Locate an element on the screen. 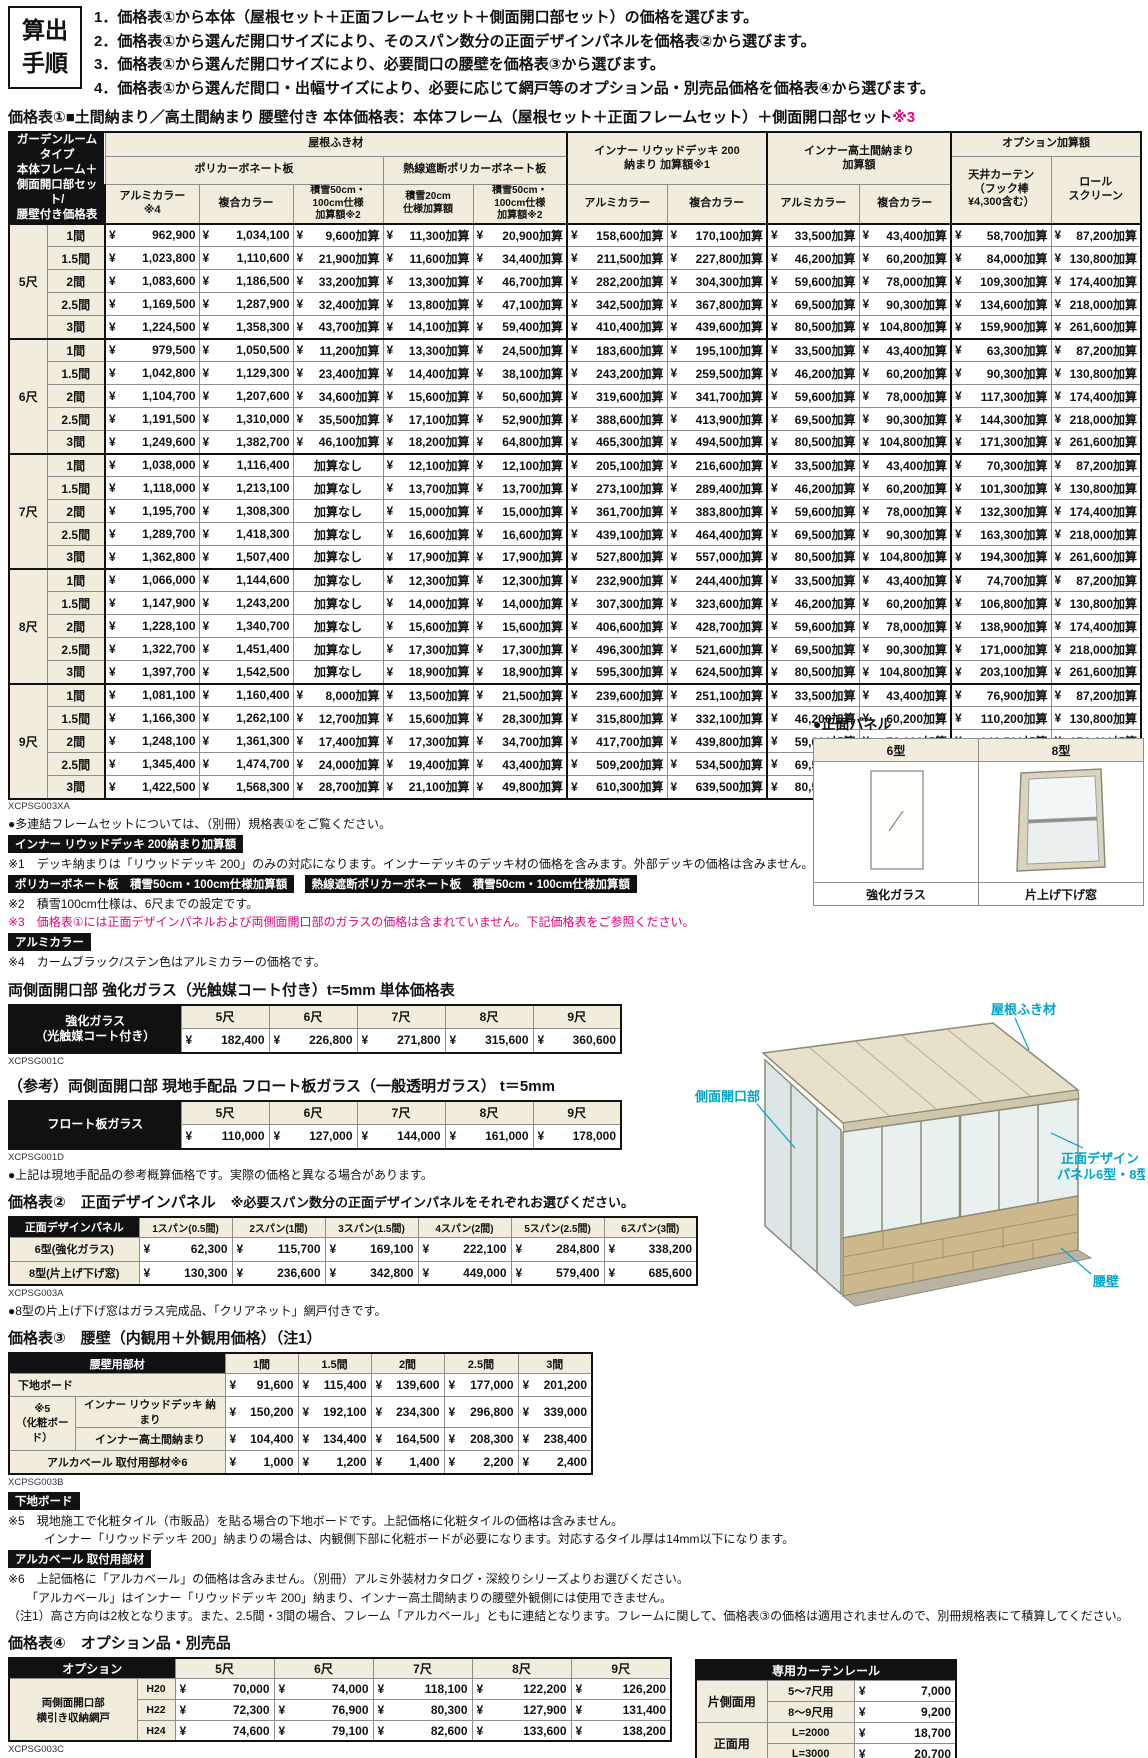 The image size is (1148, 1758). float-glass-label: フロート板ガラス is located at coordinates (95, 1125).